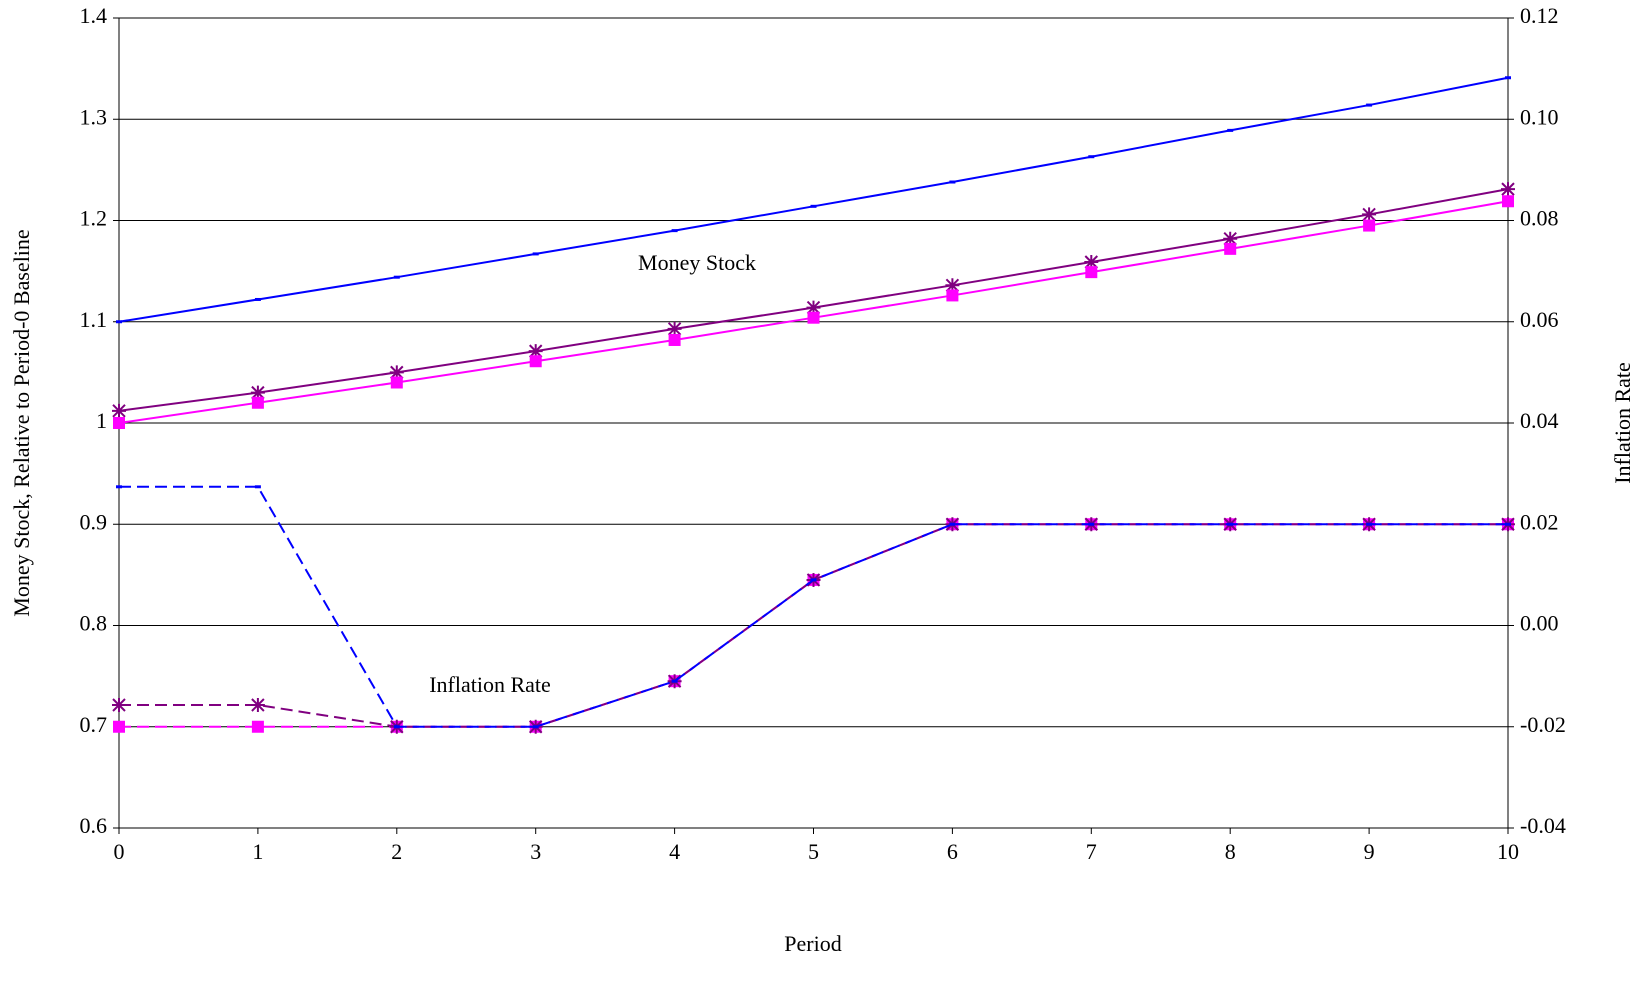 The height and width of the screenshot is (986, 1648). Describe the element at coordinates (1543, 724) in the screenshot. I see `y2-tick-label: -0.02` at that location.